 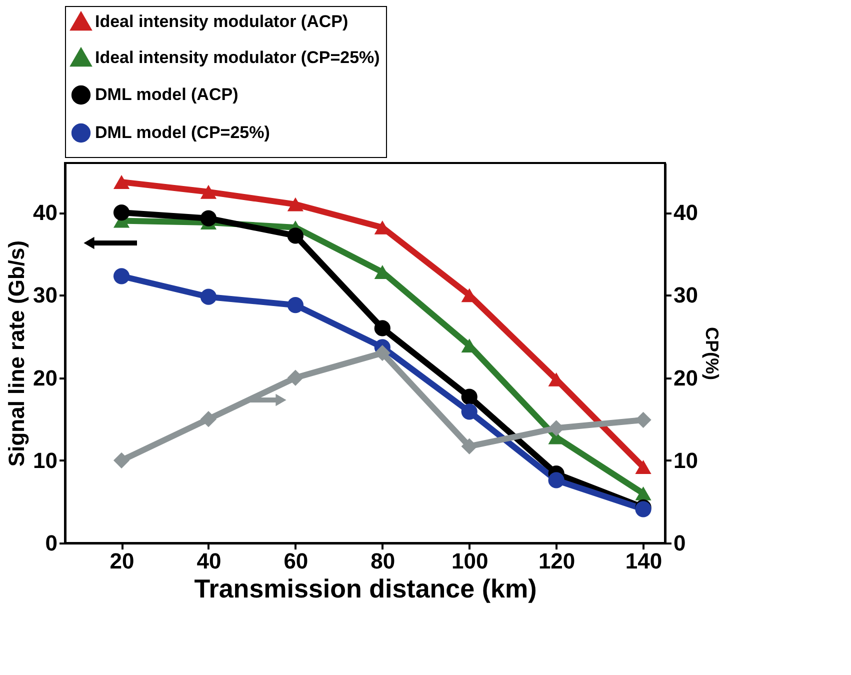 I want to click on y2-tick-label: 40, so click(x=686, y=213).